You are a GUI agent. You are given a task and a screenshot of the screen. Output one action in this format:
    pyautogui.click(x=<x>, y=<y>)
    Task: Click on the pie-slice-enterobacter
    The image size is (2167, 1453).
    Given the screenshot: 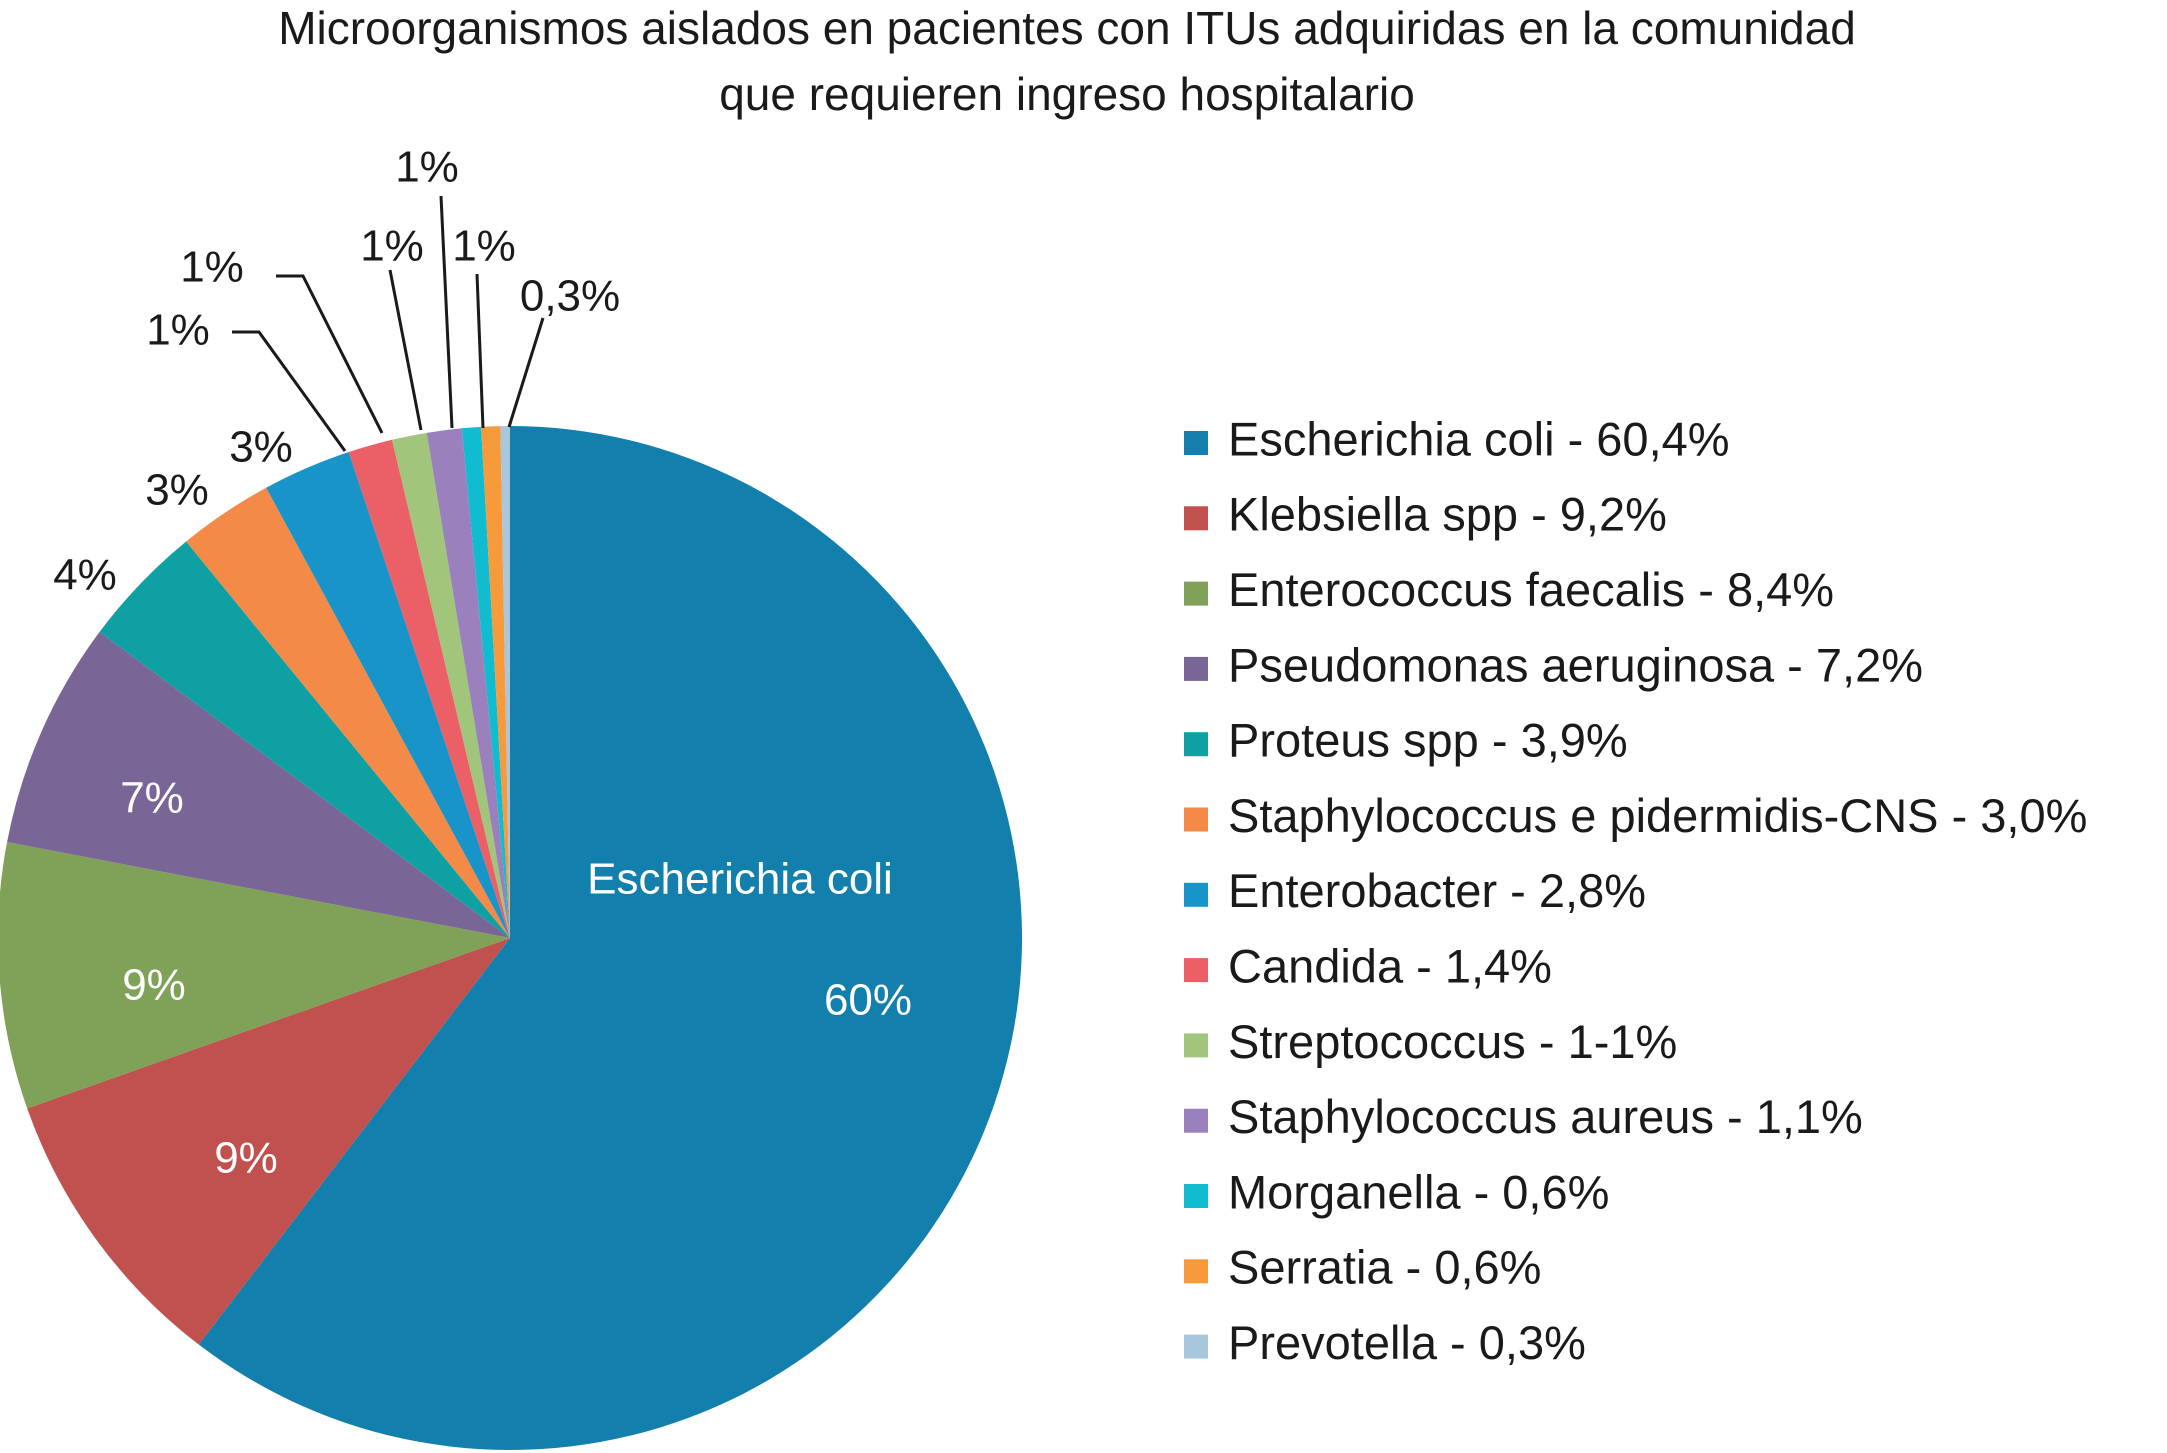 What is the action you would take?
    pyautogui.click(x=388, y=695)
    